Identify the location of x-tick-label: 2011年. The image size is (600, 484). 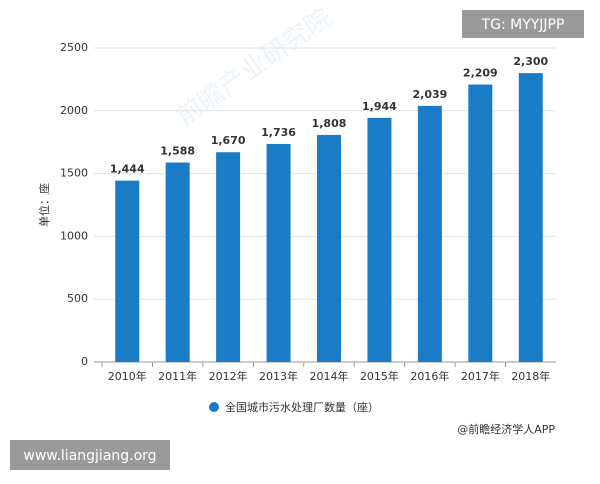
(177, 376).